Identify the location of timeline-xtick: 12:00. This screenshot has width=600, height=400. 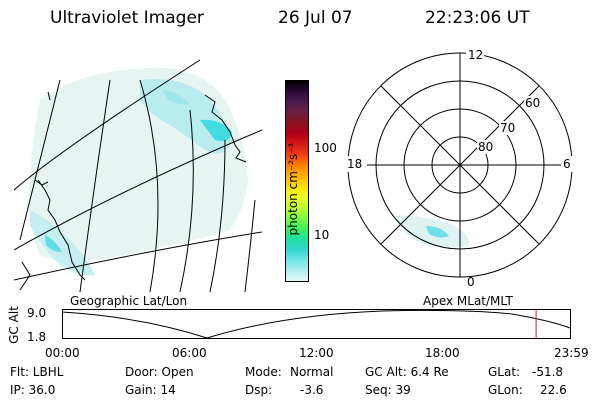
(316, 353).